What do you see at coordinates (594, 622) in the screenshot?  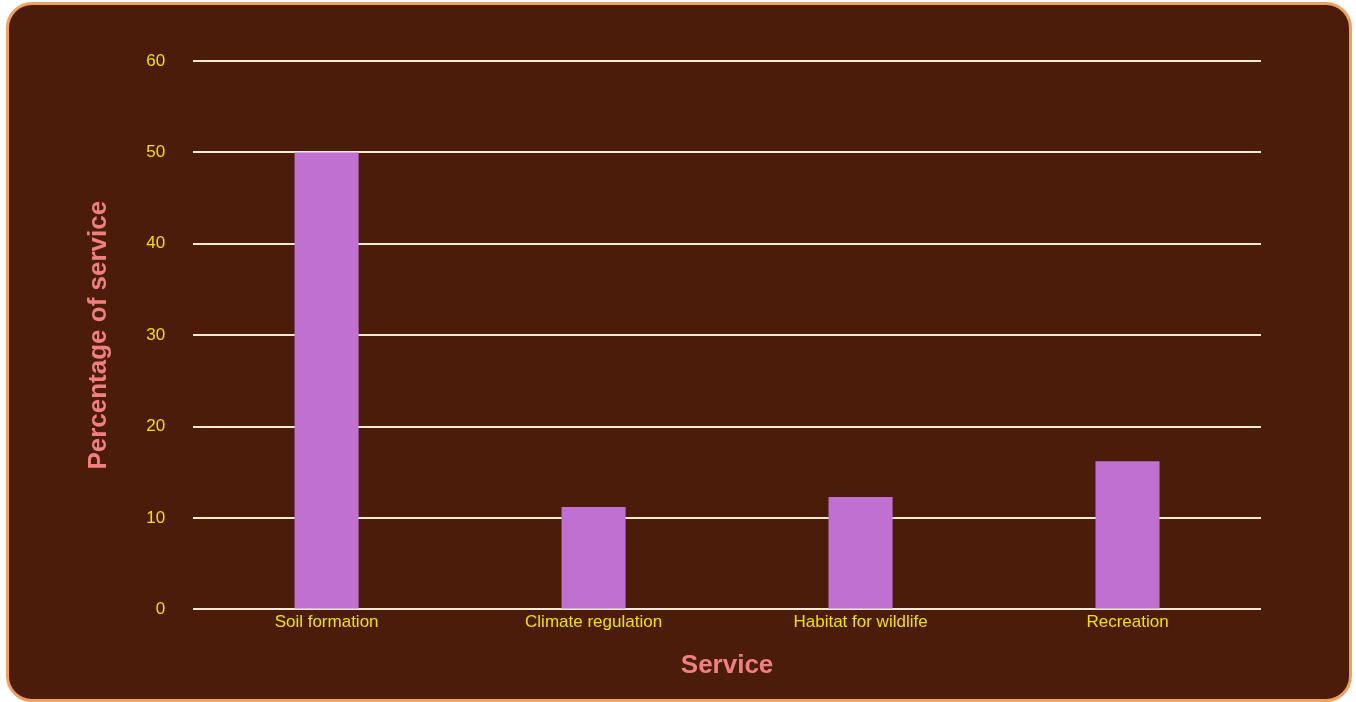 I see `x-tick-label: Climate regulation` at bounding box center [594, 622].